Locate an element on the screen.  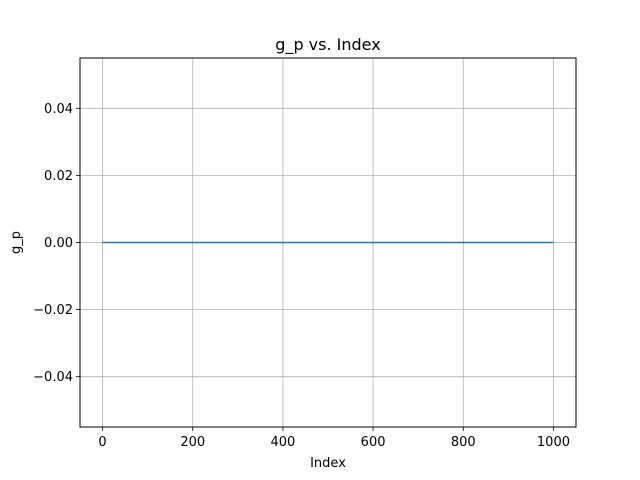
x-tick-label: 0 is located at coordinates (102, 442).